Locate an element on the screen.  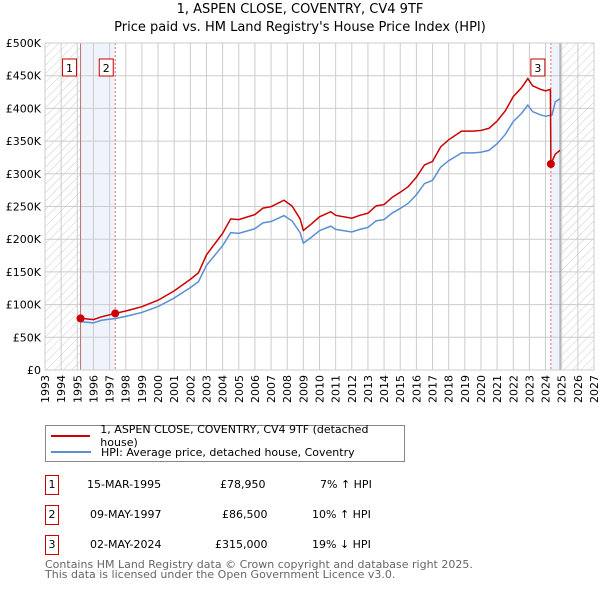
sale-row: 1 15-MAR-1995 £78,950 7% ↑ HPI is located at coordinates (245, 485).